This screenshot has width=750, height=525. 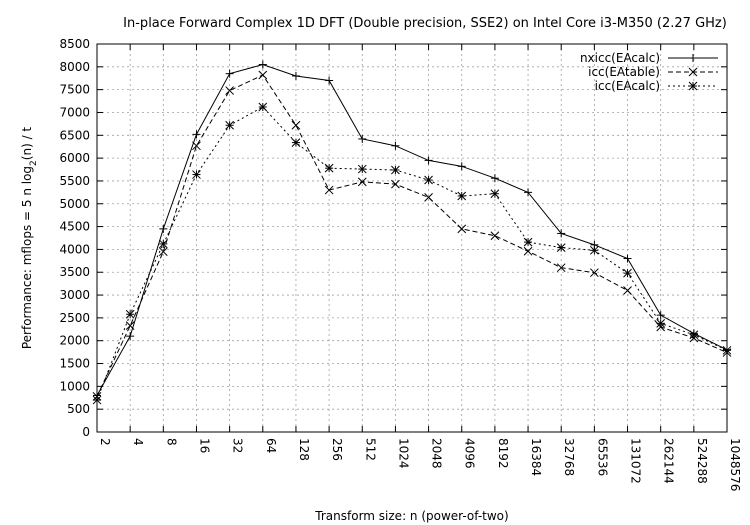 What do you see at coordinates (536, 457) in the screenshot?
I see `x-tick-label: 16384` at bounding box center [536, 457].